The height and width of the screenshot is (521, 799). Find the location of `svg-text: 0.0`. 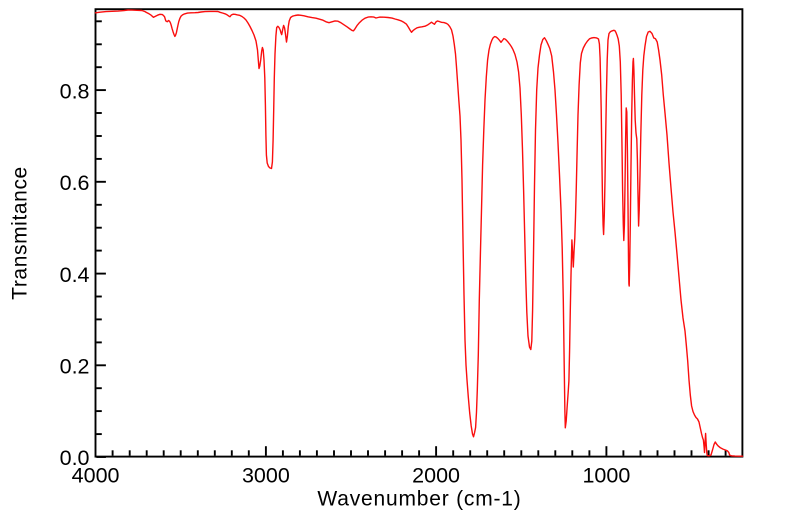

svg-text: 0.0 is located at coordinates (75, 458).